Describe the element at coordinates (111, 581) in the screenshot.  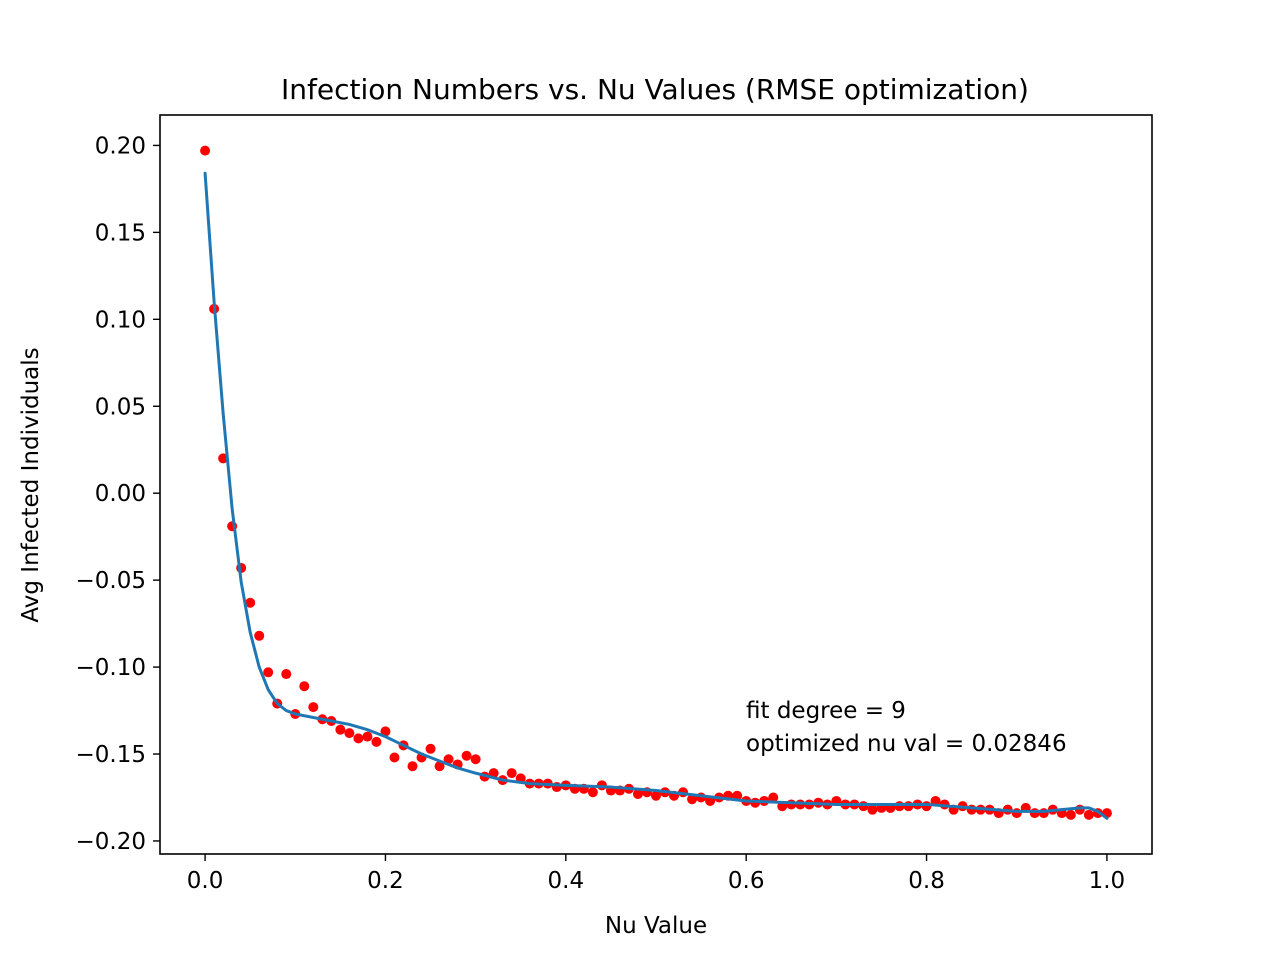
I see `y-tick-label: −0.05` at that location.